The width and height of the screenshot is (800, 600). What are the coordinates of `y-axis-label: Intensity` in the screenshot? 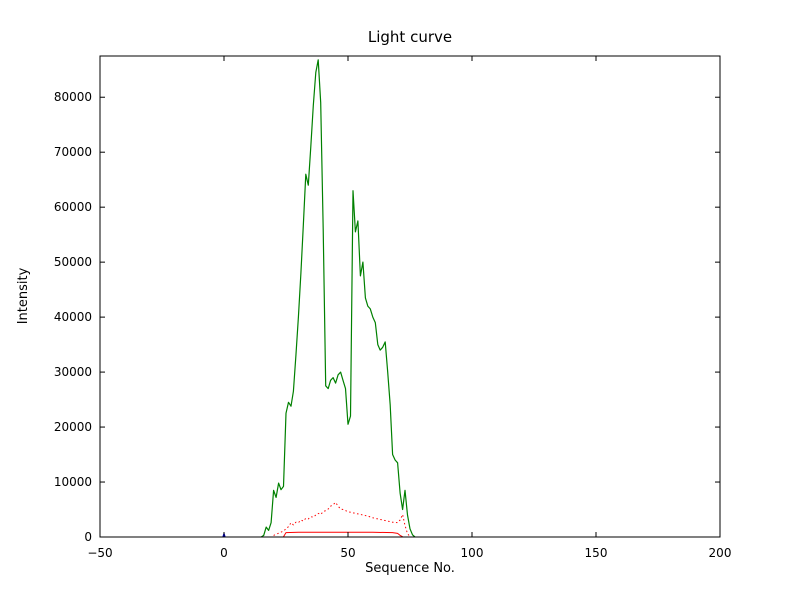 It's located at (23, 295).